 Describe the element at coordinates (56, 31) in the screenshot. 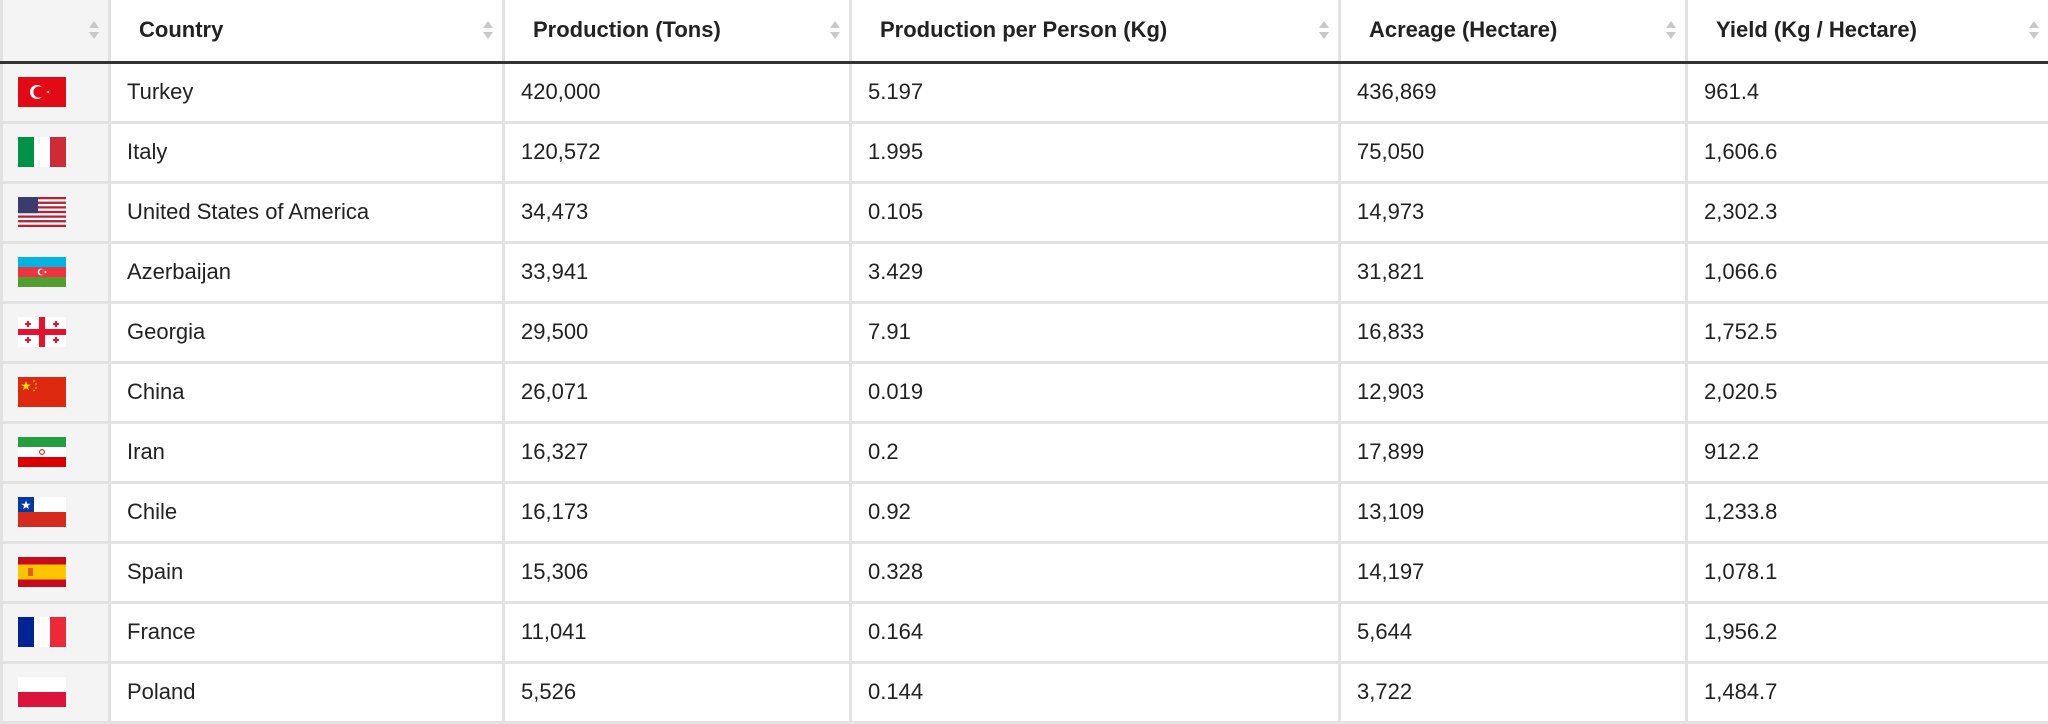

I see `column-header-flag` at that location.